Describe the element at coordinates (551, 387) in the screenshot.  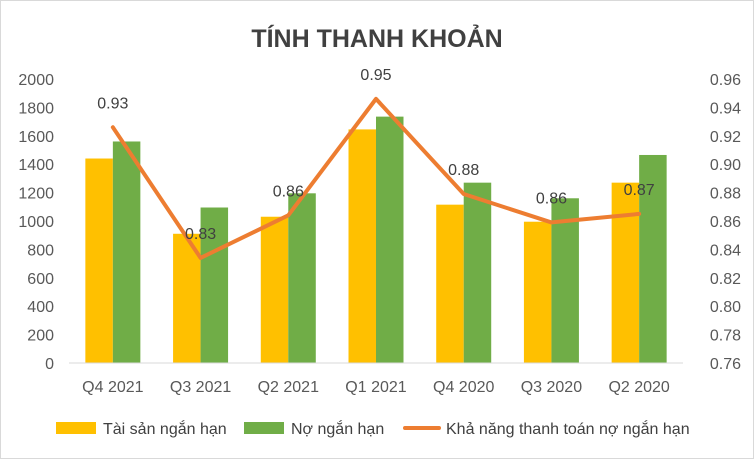
I see `x-tick-label: Q3 2020` at that location.